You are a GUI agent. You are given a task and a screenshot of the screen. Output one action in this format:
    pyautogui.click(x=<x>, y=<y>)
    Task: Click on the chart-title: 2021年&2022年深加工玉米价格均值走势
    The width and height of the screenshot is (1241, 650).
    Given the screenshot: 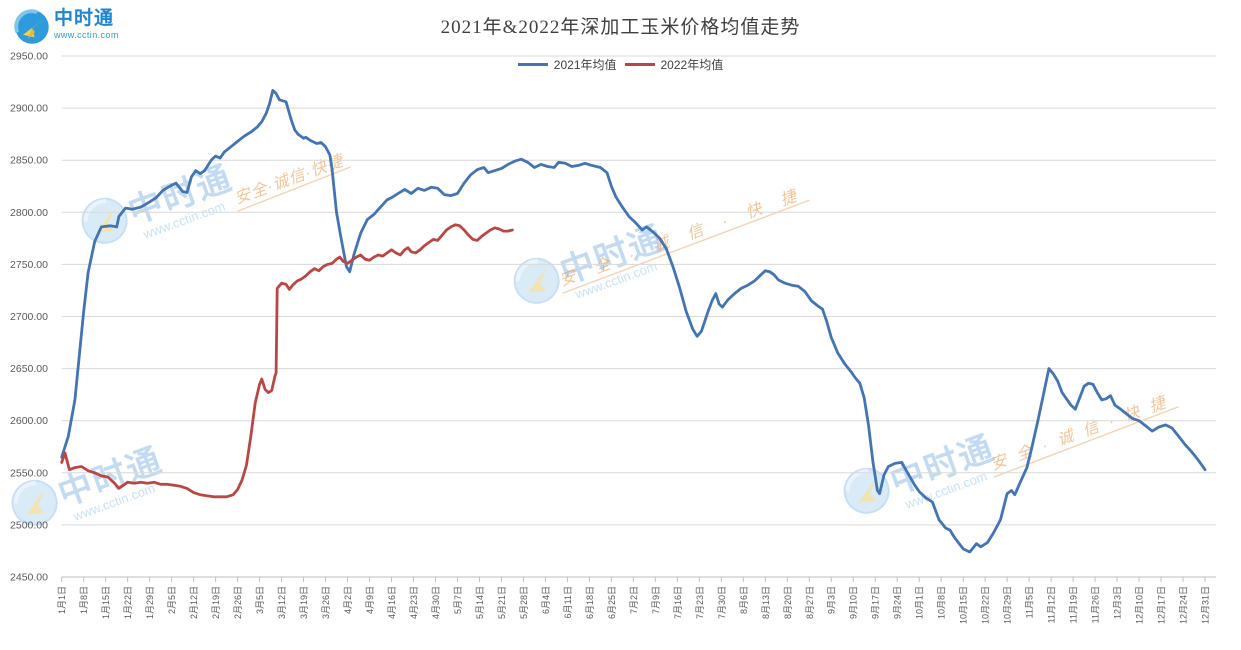 What is the action you would take?
    pyautogui.click(x=620, y=27)
    